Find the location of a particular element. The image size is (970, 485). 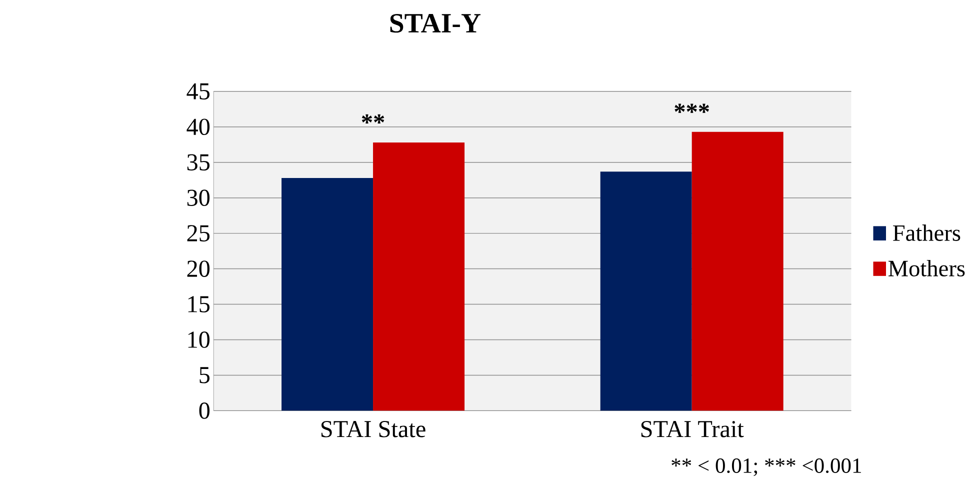

chart-title: STAI-Y is located at coordinates (435, 23).